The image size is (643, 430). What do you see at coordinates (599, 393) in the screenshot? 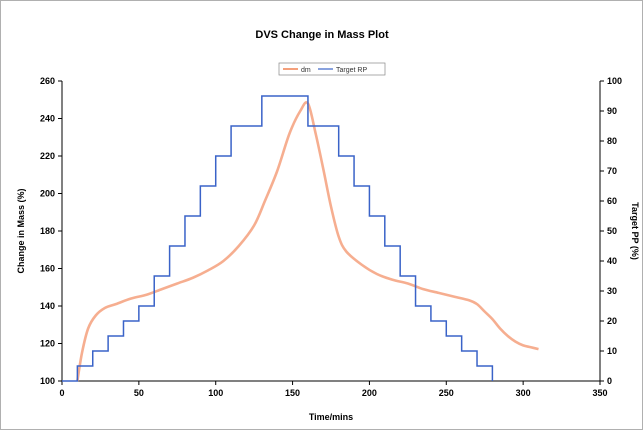
I see `x-tick-label: 350` at bounding box center [599, 393].